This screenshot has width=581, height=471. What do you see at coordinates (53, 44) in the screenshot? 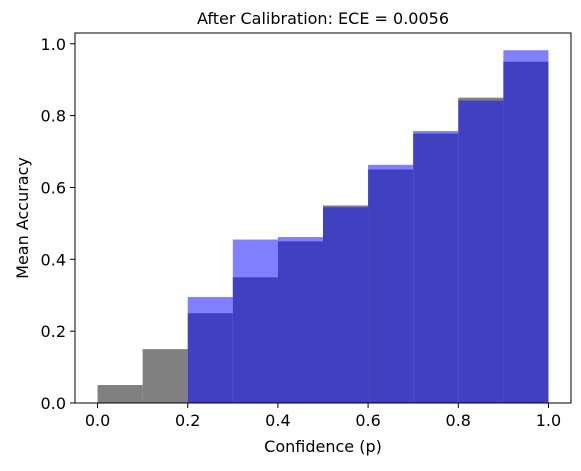
I see `y-tick-label: 1.0` at bounding box center [53, 44].